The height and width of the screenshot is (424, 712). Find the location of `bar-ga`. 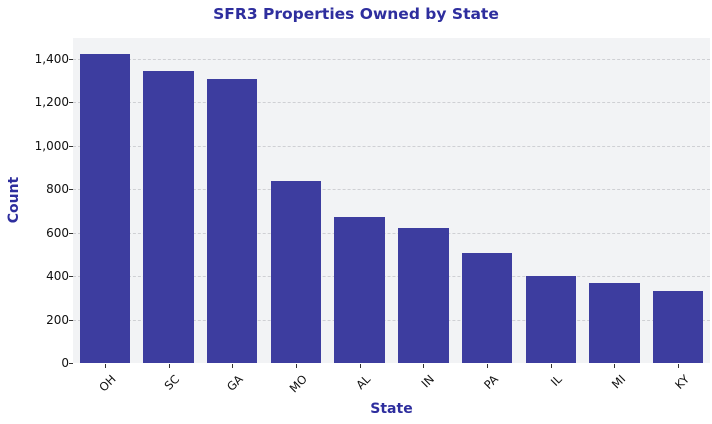

bar-ga is located at coordinates (232, 220).